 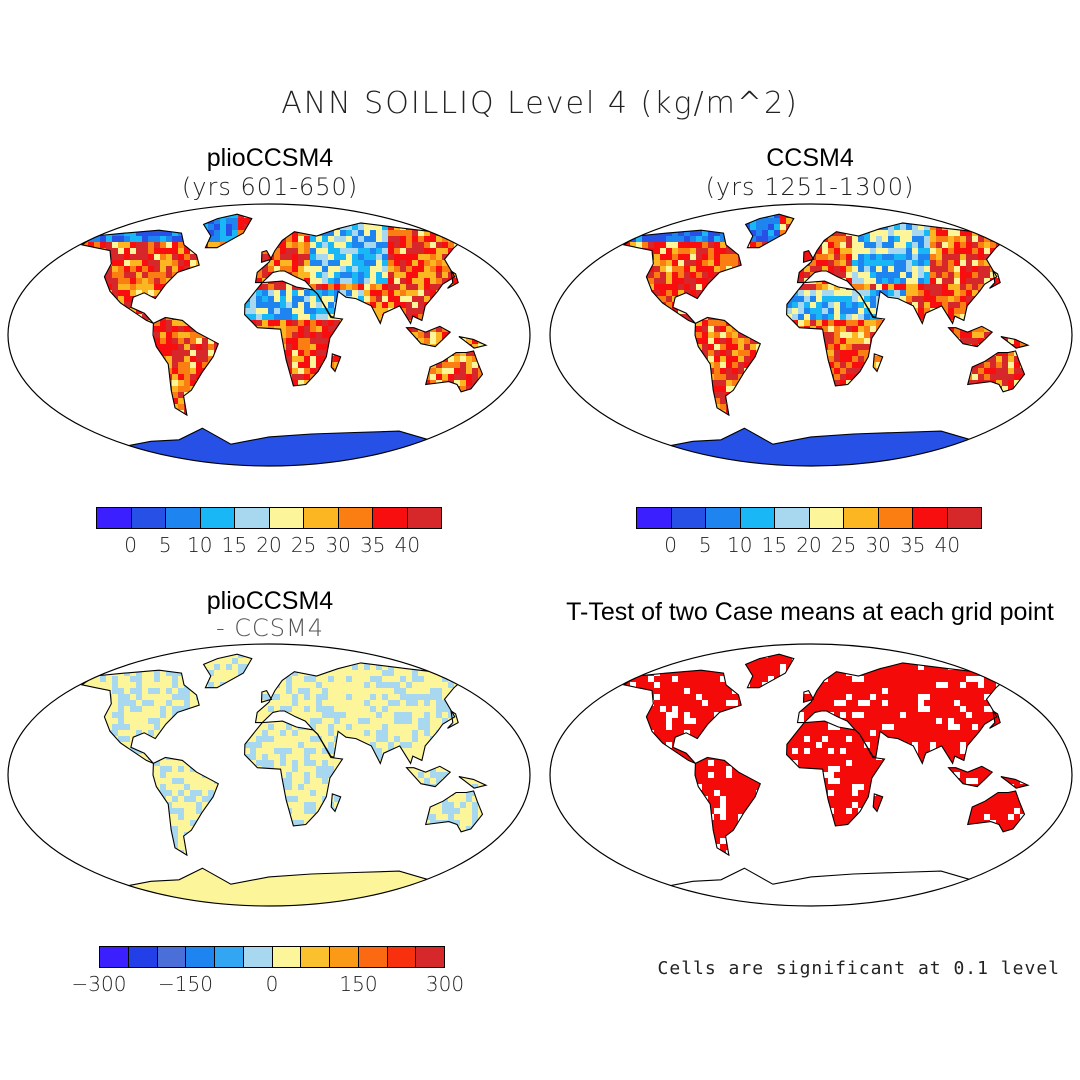 I want to click on panel-title-diff: plioCCSM4, so click(x=270, y=601).